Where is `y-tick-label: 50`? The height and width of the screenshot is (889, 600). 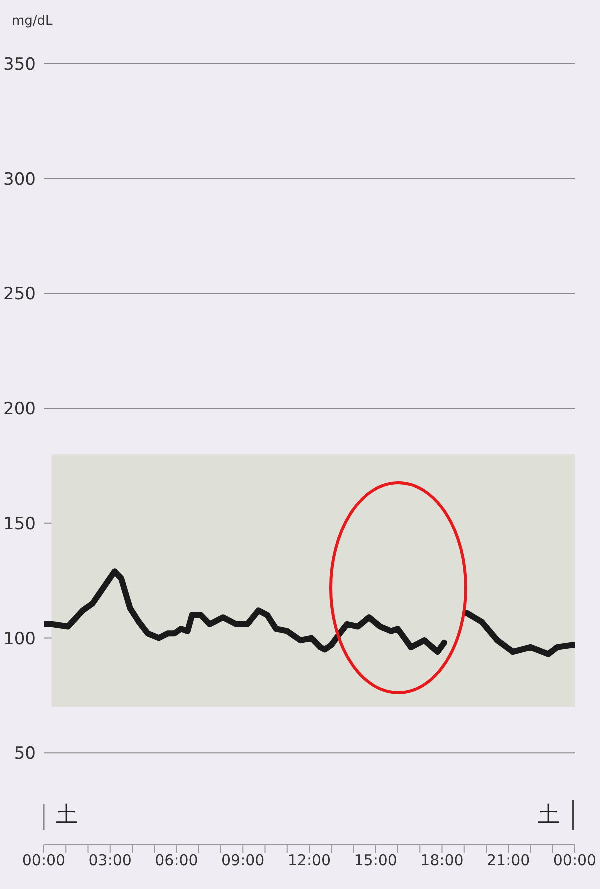 y-tick-label: 50 is located at coordinates (25, 754).